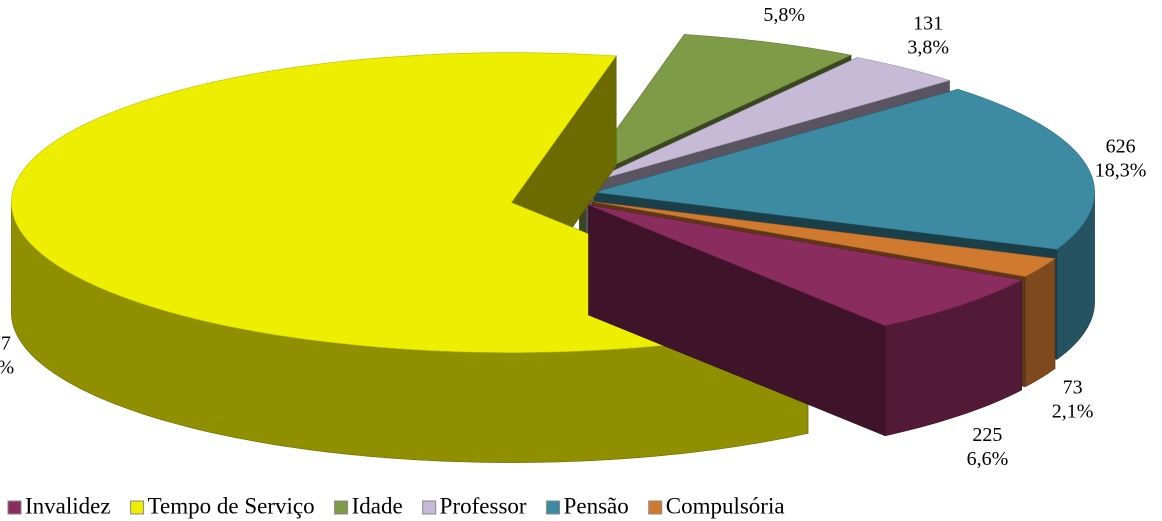  Describe the element at coordinates (596, 505) in the screenshot. I see `legend-label: Pensão` at that location.